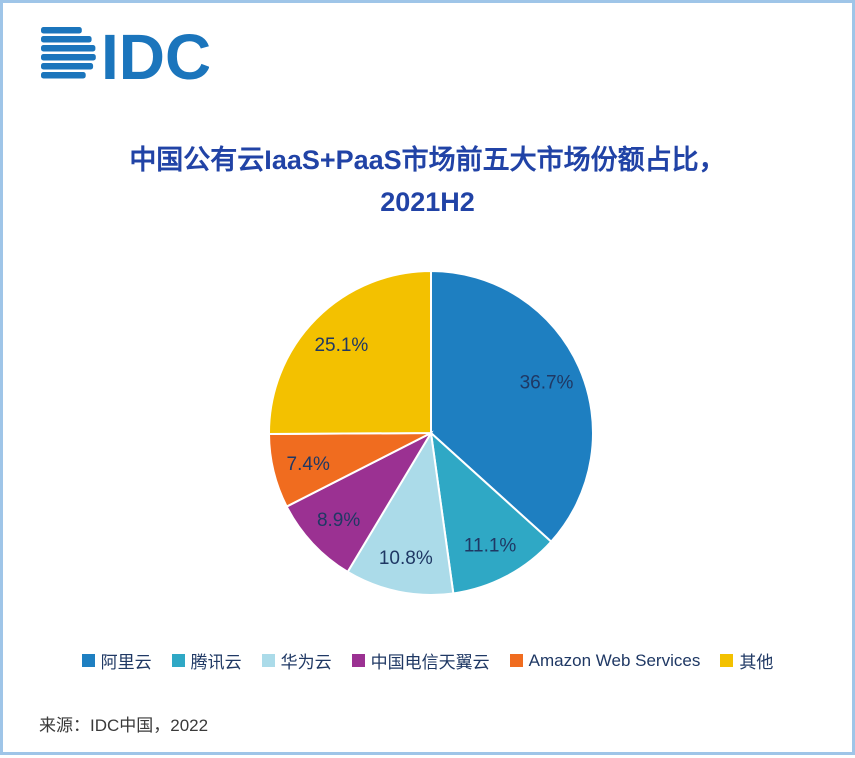 The width and height of the screenshot is (855, 758). Describe the element at coordinates (306, 662) in the screenshot. I see `legend-label: 华为云` at that location.